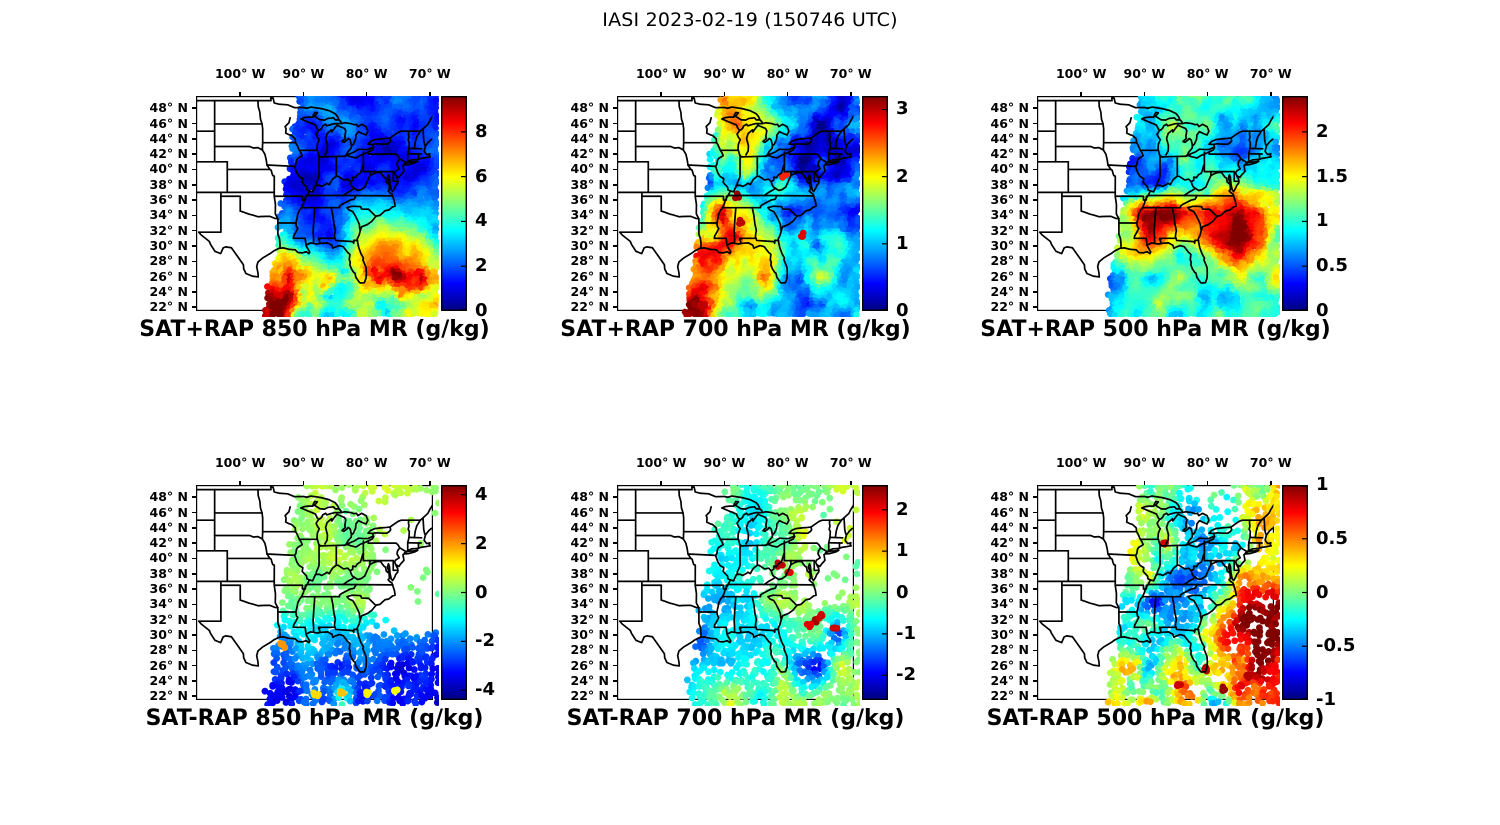 The height and width of the screenshot is (825, 1500). Describe the element at coordinates (1158, 595) in the screenshot. I see `map-canvas-sat-rap-500-hpa-mr-g-kg` at that location.